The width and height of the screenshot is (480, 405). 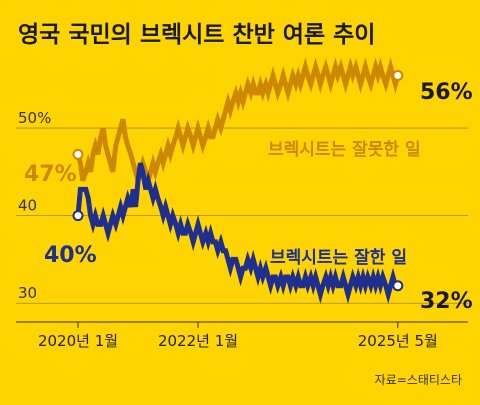 What do you see at coordinates (398, 341) in the screenshot?
I see `x-tick-label: 2025년 5월` at bounding box center [398, 341].